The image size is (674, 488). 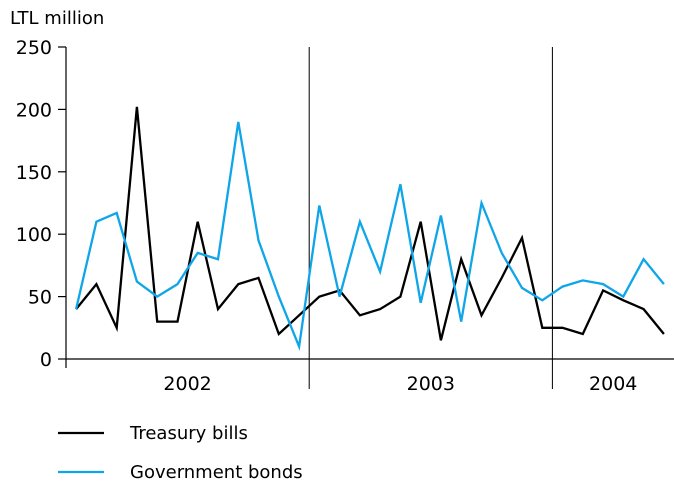 I want to click on y-tick-label: 0, so click(x=46, y=360).